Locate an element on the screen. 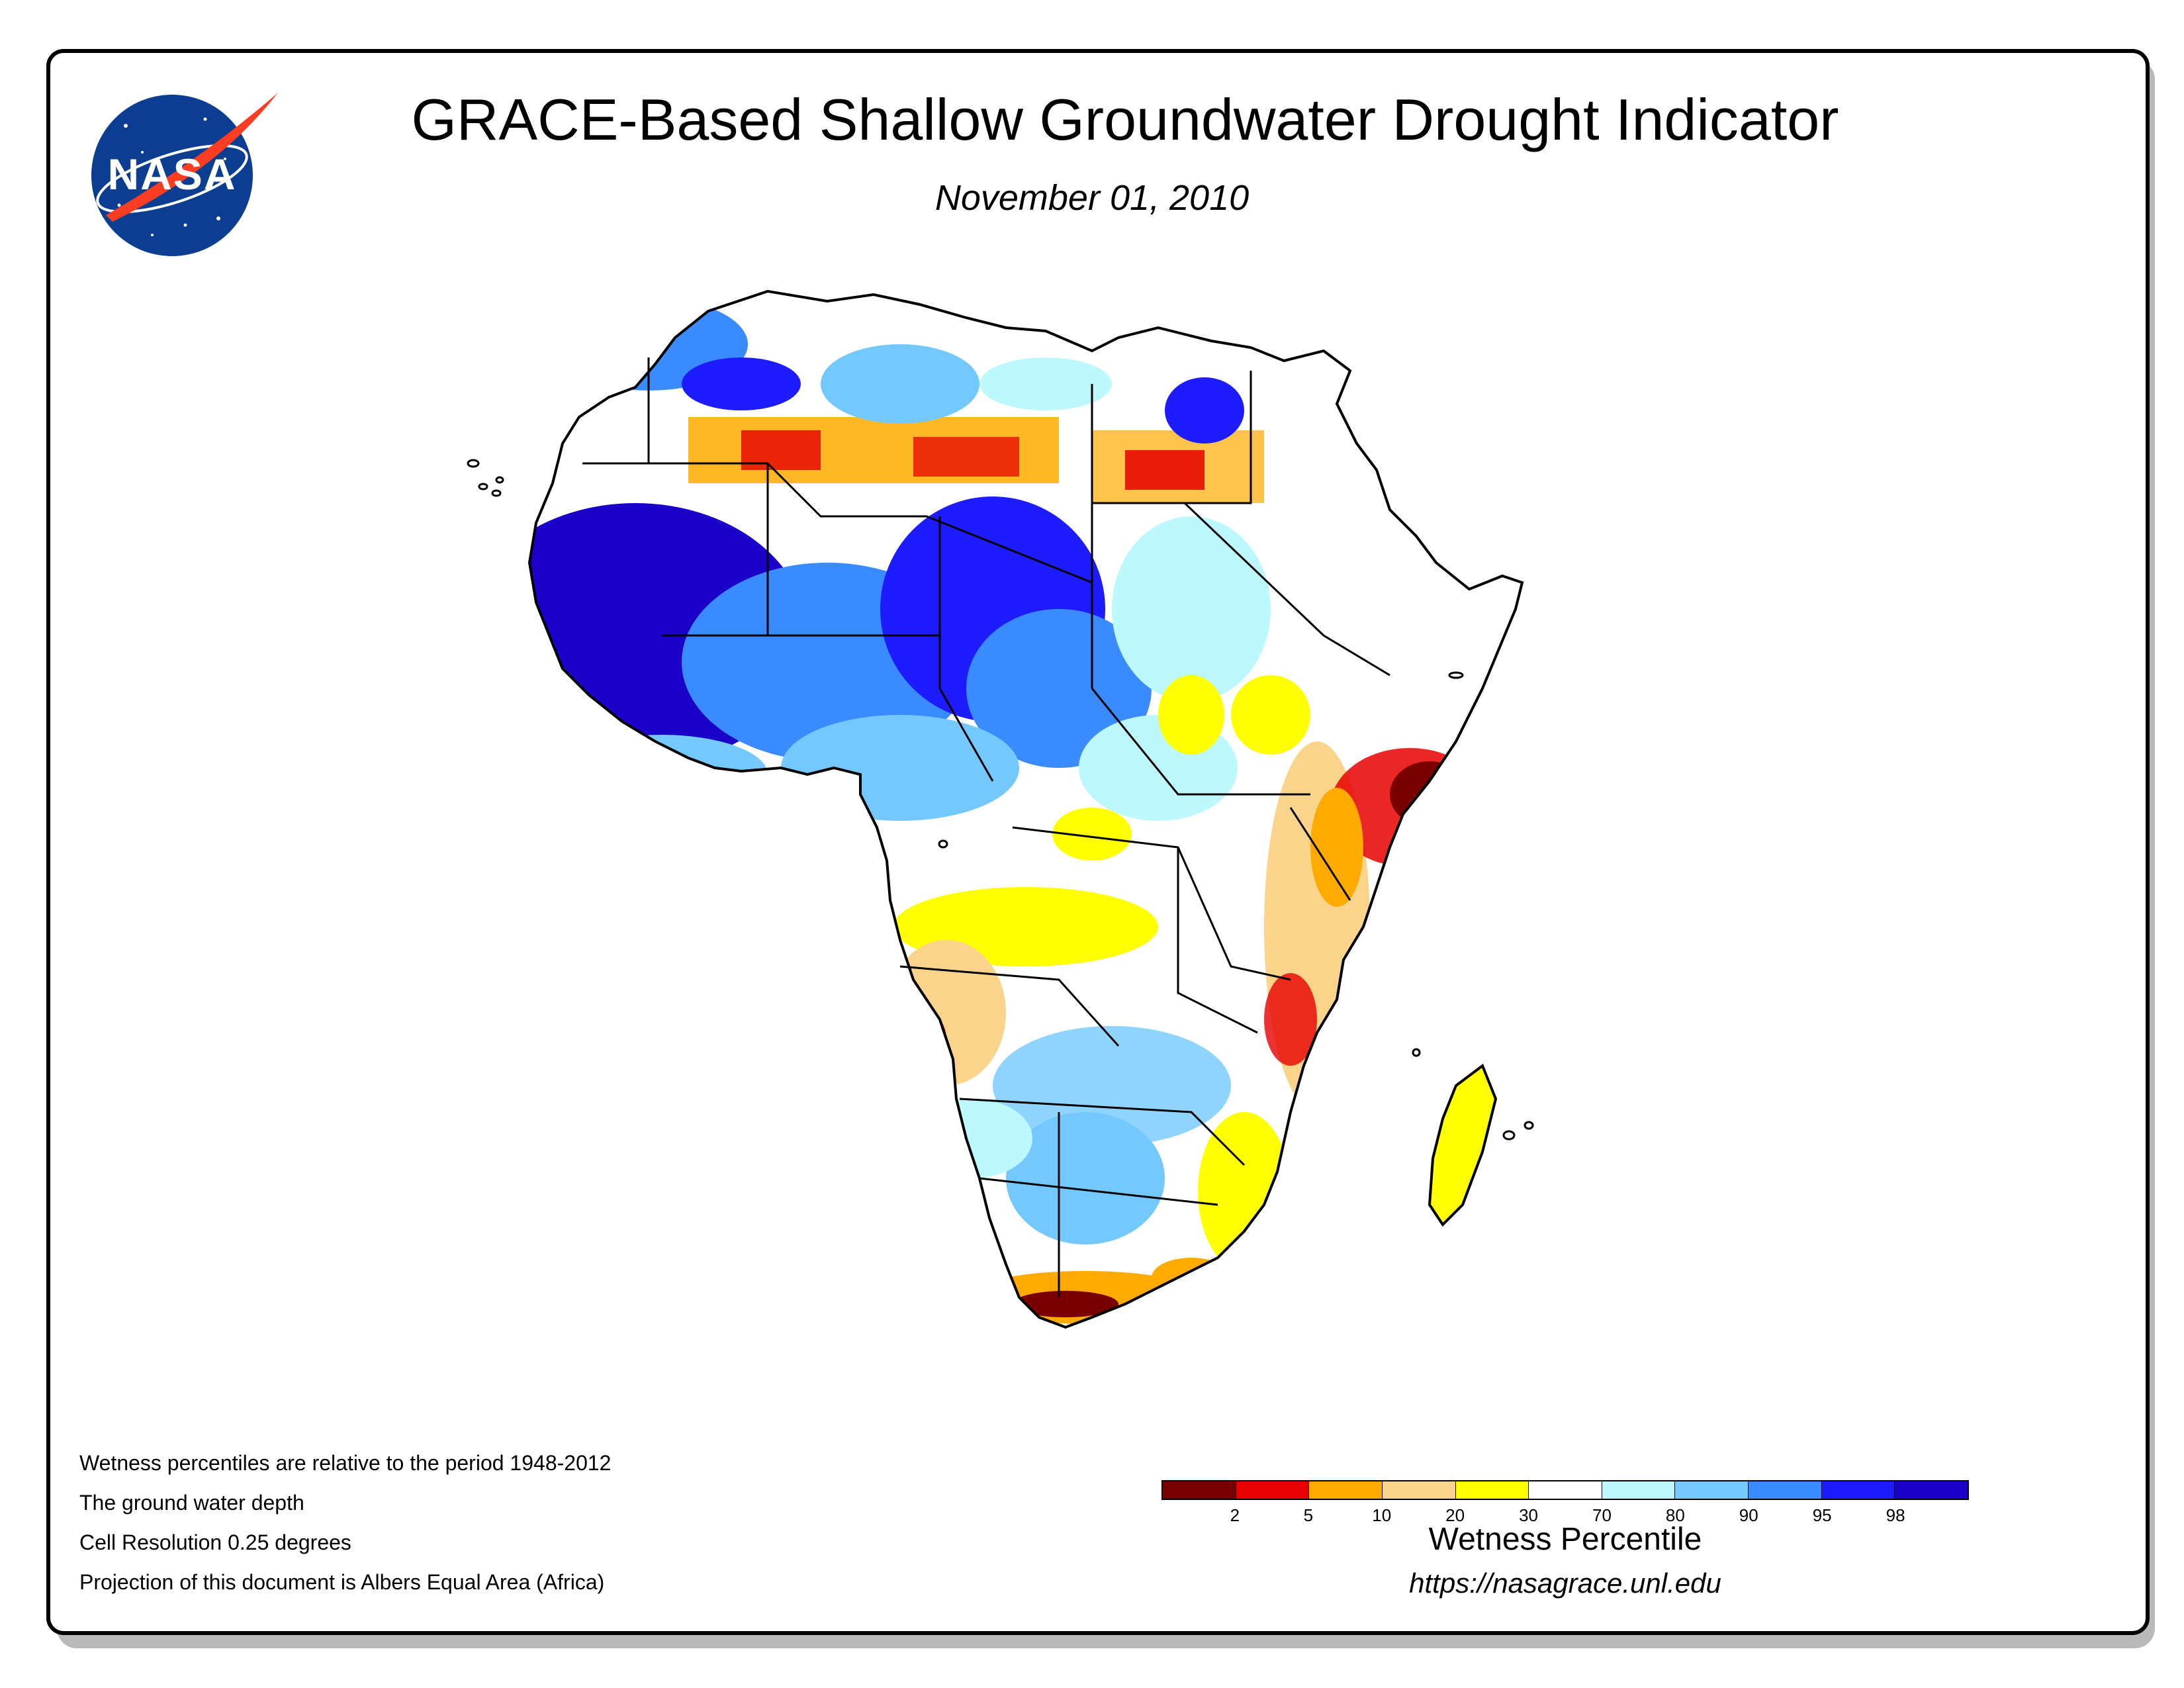 The image size is (2184, 1688). legend-tick-label: 70 is located at coordinates (1602, 1515).